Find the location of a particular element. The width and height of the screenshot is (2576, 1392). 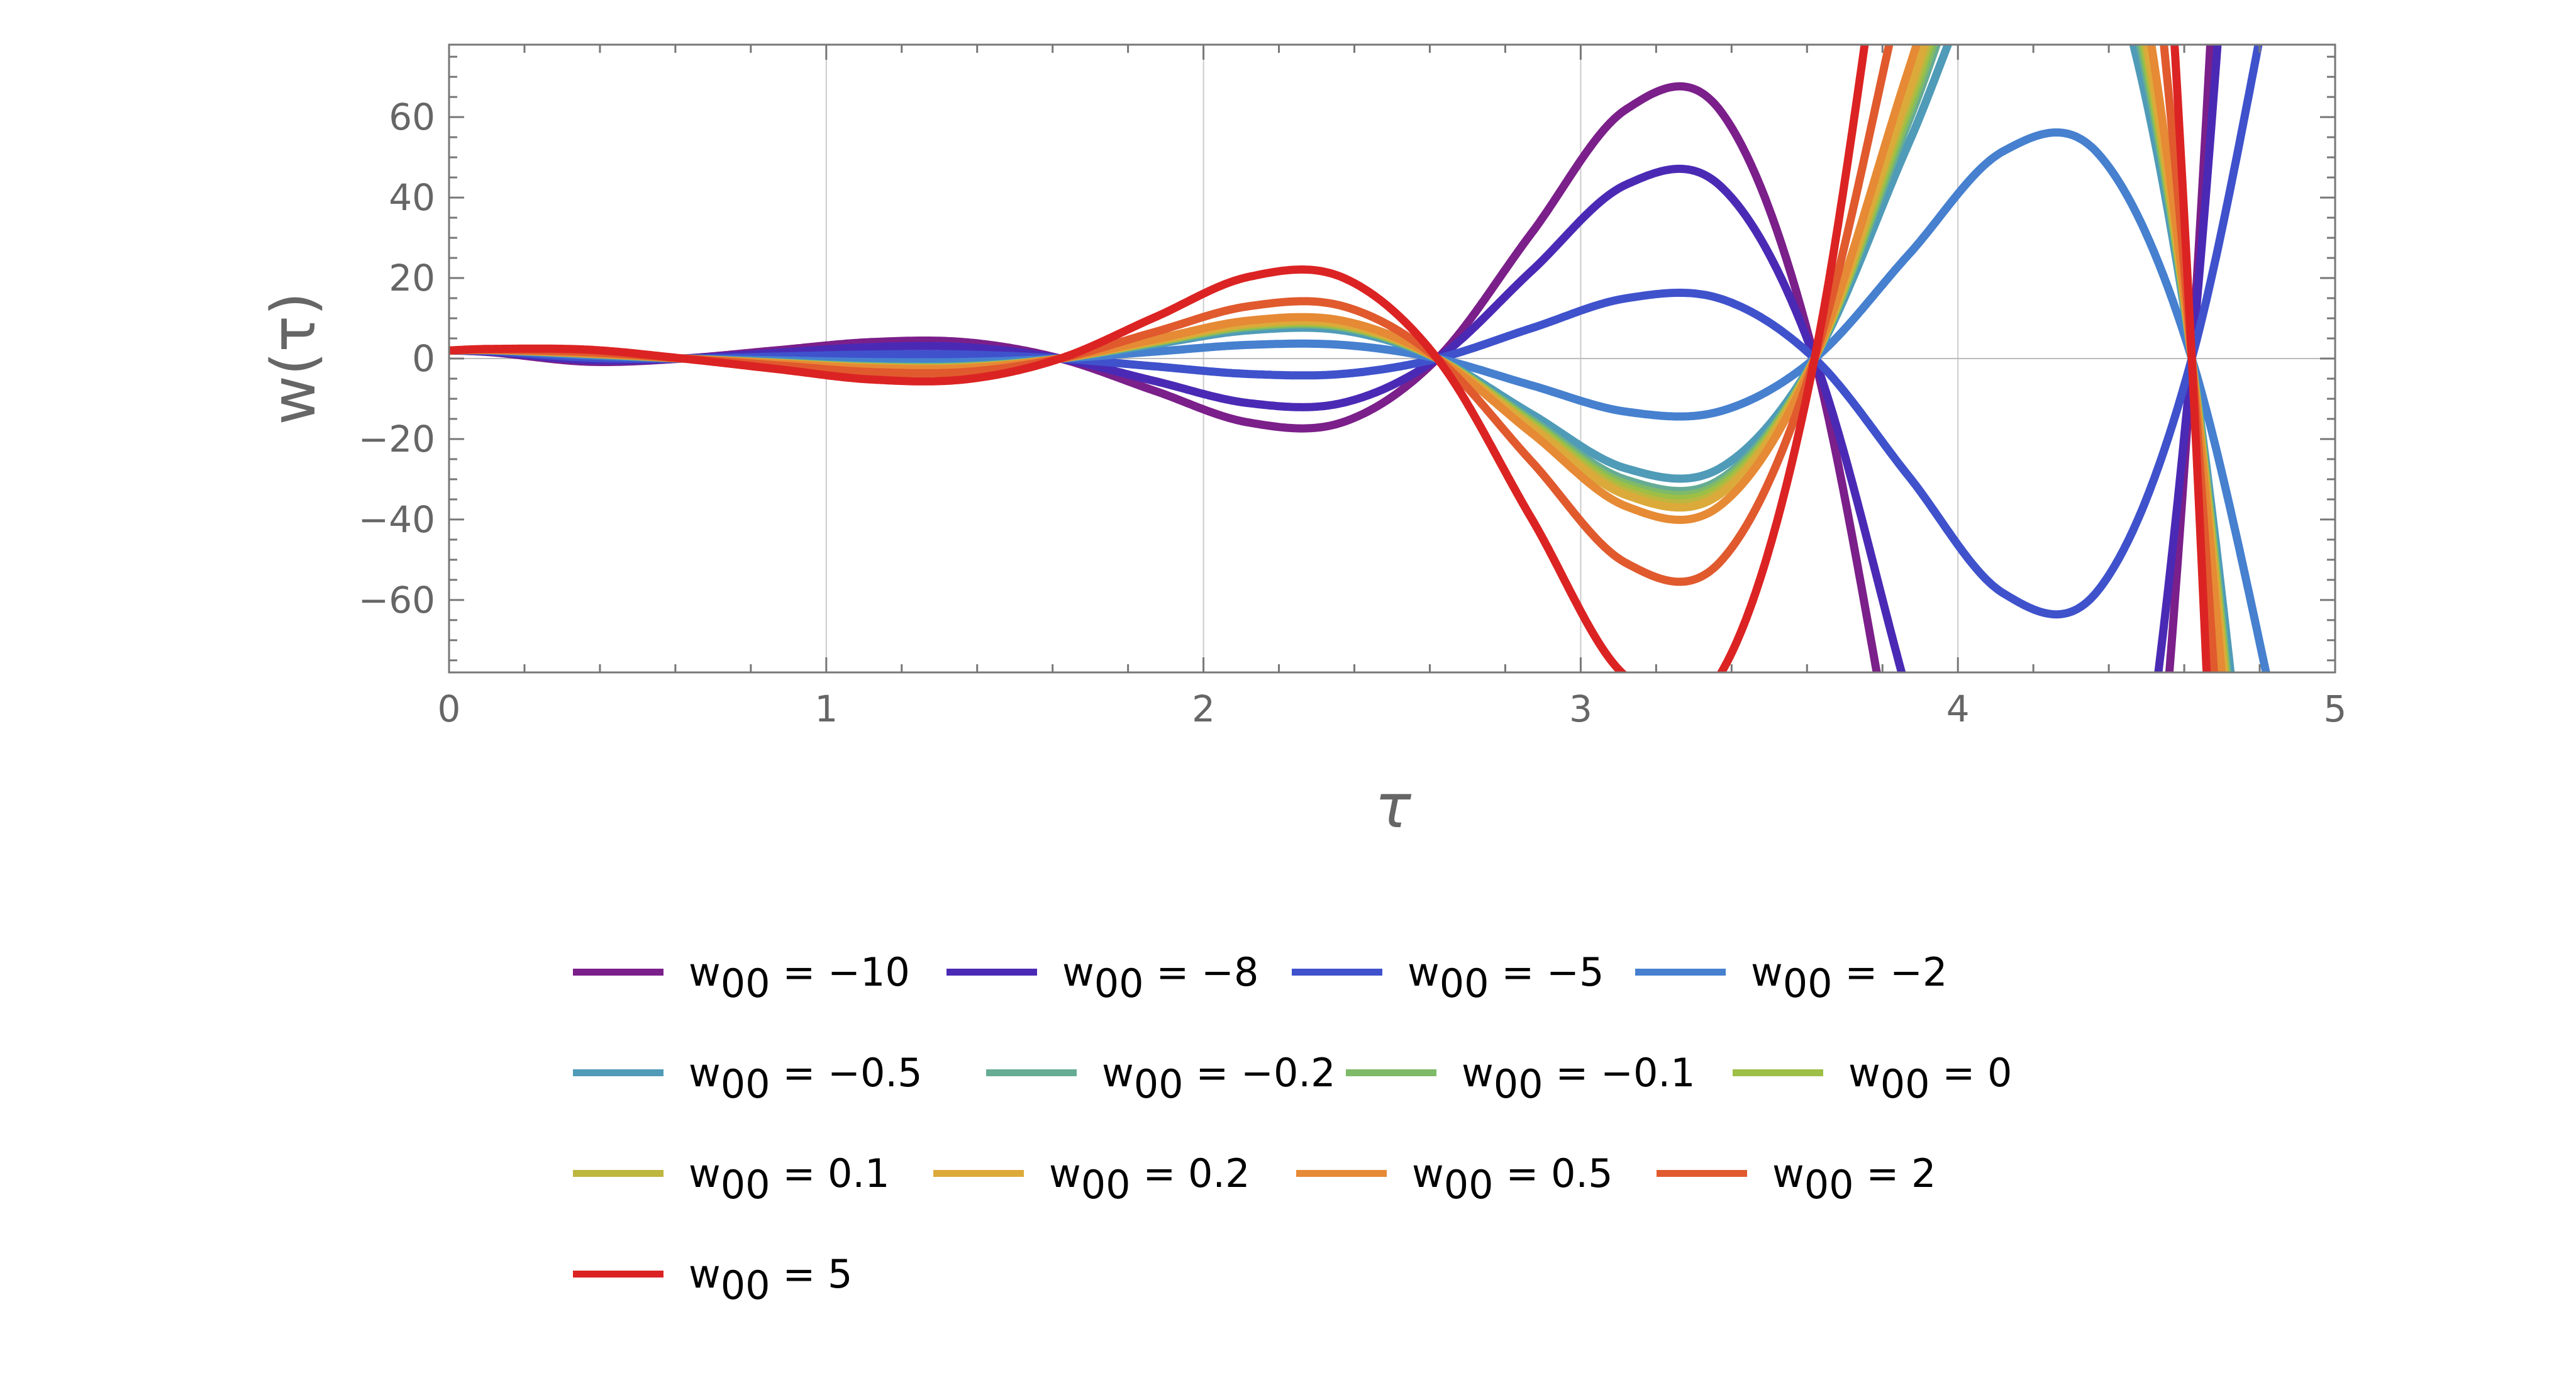

legend-item: w00 = −10 is located at coordinates (741, 977).